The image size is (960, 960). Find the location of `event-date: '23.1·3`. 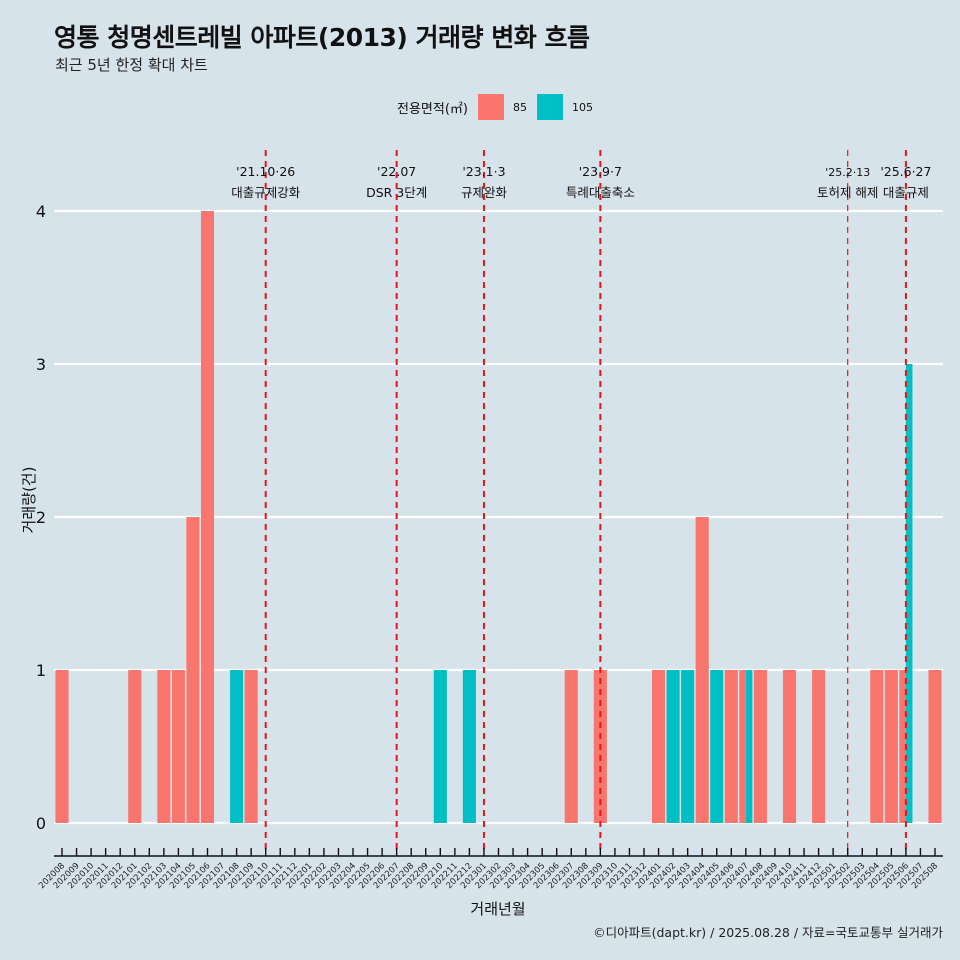

event-date: '23.1·3 is located at coordinates (483, 171).